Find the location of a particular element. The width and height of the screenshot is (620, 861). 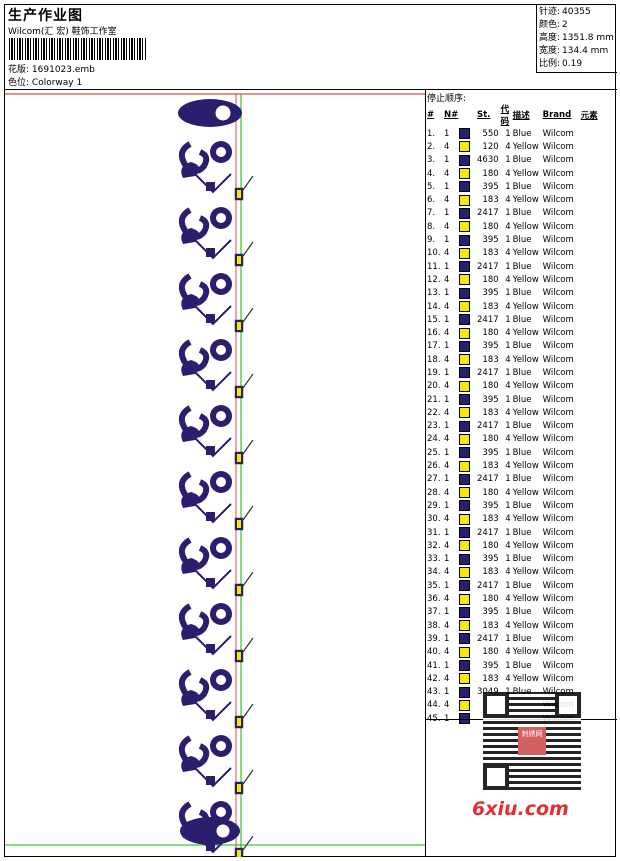

table-cell: 25. is located at coordinates (434, 452).